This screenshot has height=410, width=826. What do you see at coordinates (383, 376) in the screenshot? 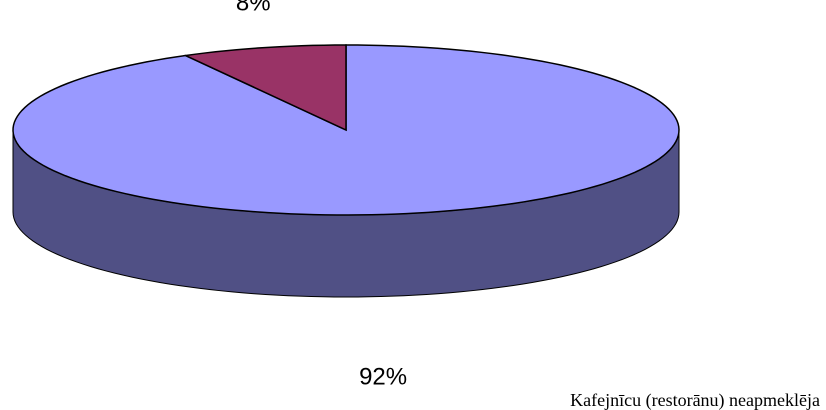
I see `data-label: 92%` at bounding box center [383, 376].